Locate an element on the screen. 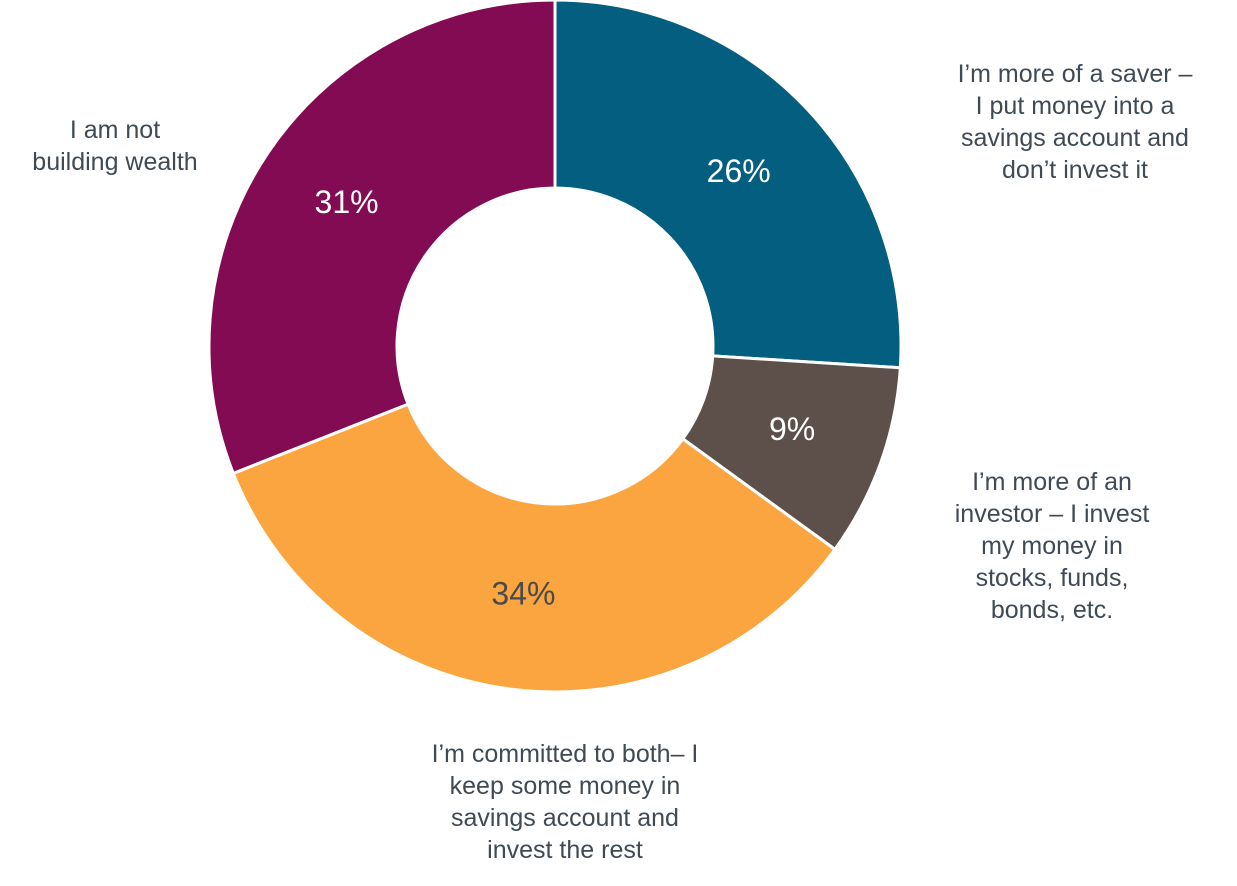  value-label-both: 34% is located at coordinates (523, 593).